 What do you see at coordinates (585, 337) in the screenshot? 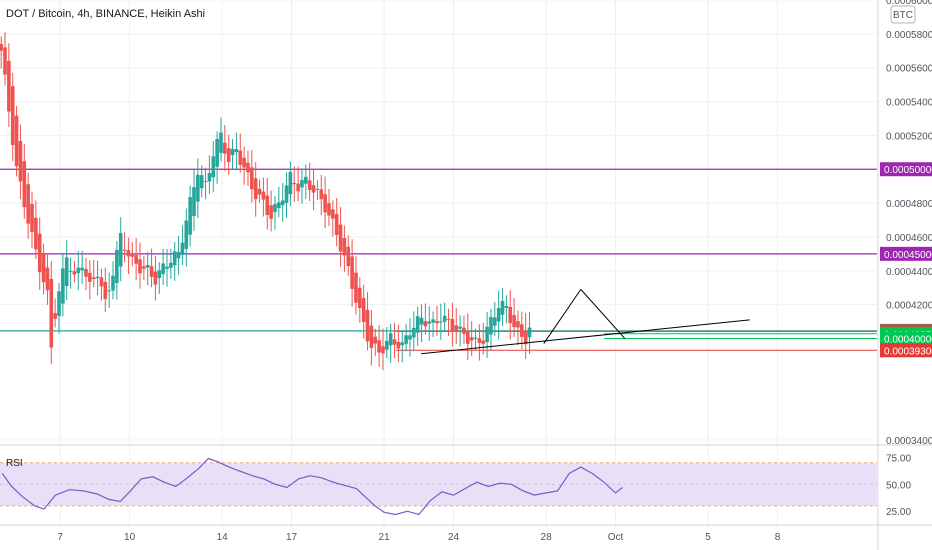
I see `trendline` at bounding box center [585, 337].